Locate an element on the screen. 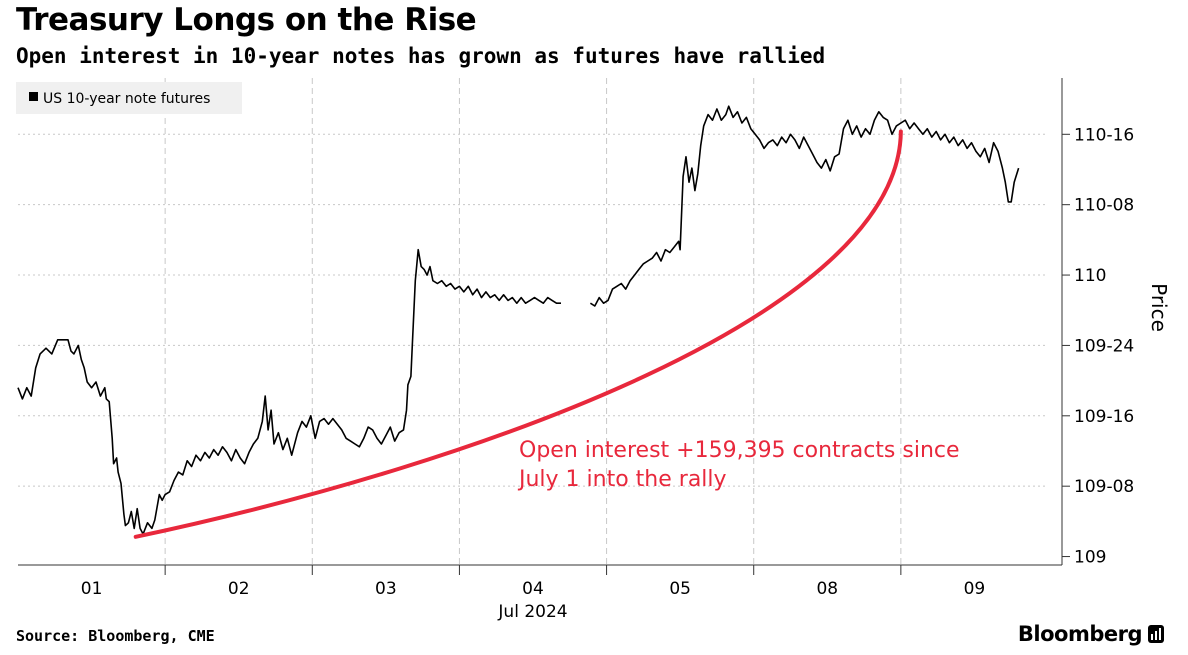  x-axis-month-label: Jul 2024 is located at coordinates (532, 612).